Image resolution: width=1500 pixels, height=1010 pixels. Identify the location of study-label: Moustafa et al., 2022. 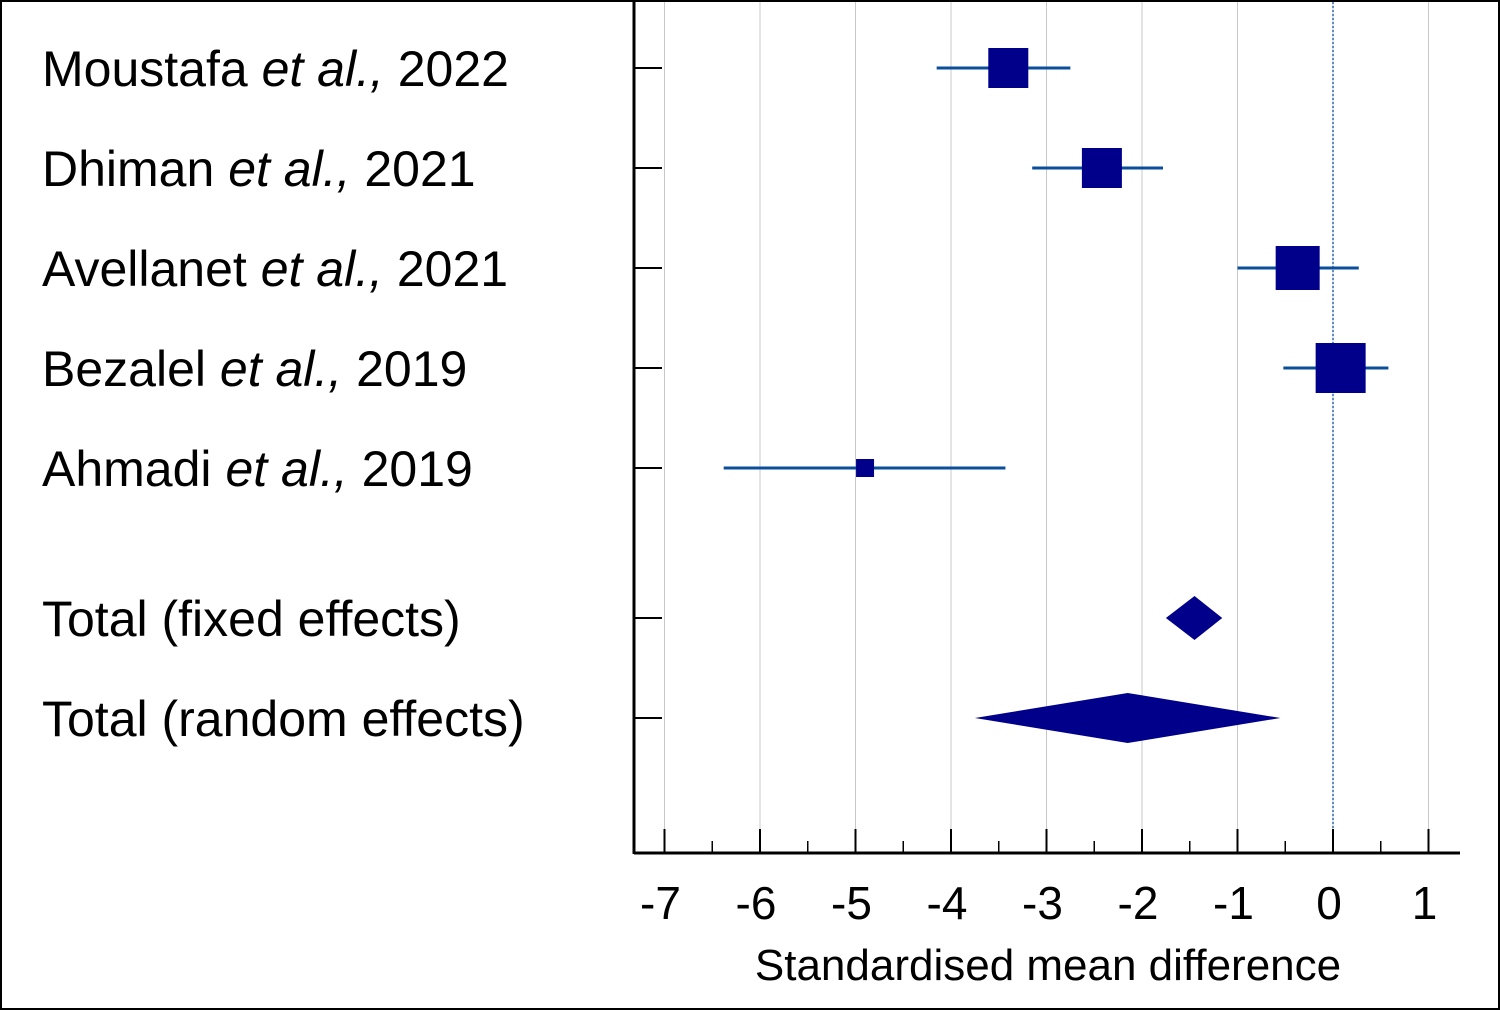
(275, 69).